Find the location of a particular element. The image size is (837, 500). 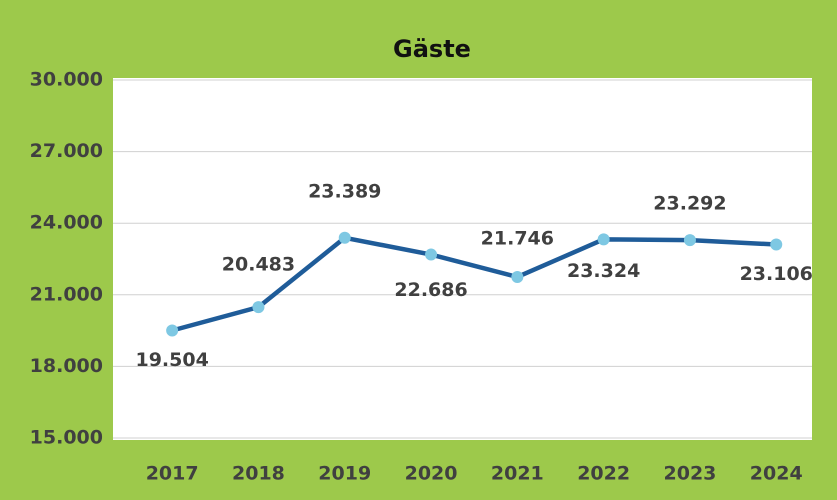

x-tick-label: 2023 is located at coordinates (690, 474).